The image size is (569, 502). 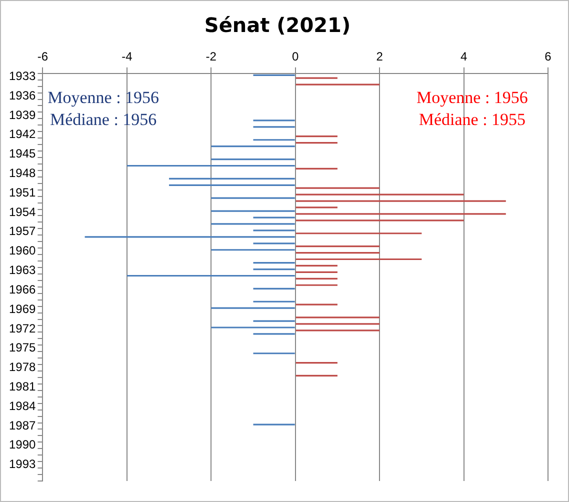 What do you see at coordinates (42, 57) in the screenshot?
I see `x-tick-label: -6` at bounding box center [42, 57].